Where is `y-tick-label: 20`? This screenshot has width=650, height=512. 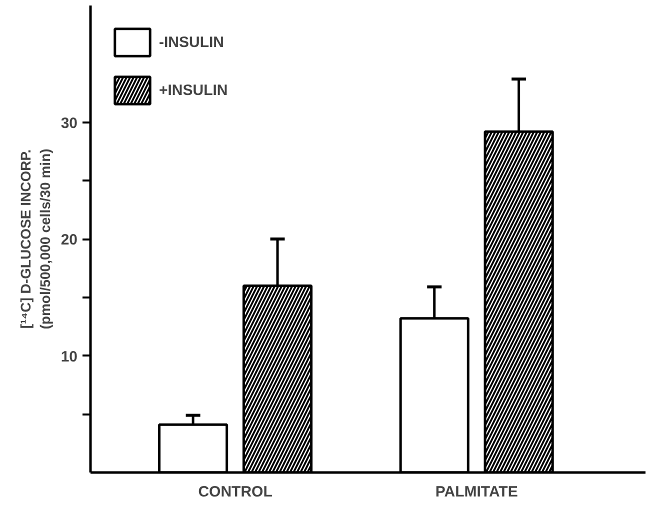
y-tick-label: 20 is located at coordinates (69, 240).